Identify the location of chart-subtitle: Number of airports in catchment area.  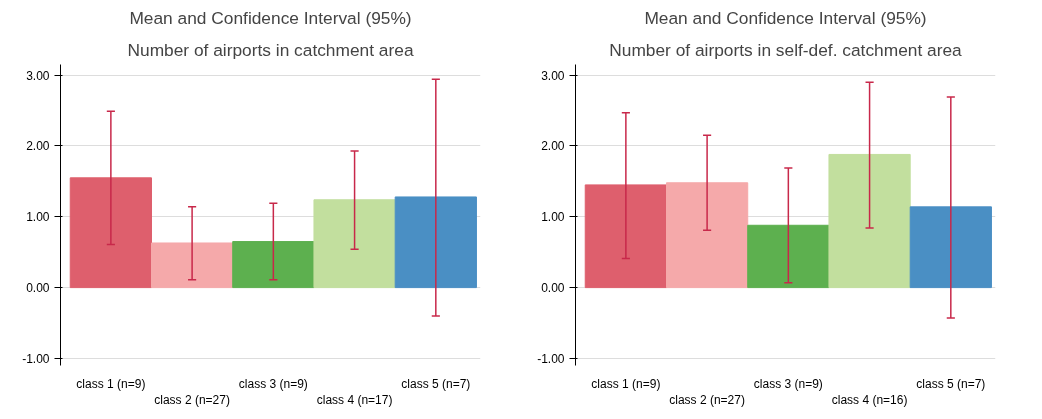
(270, 49).